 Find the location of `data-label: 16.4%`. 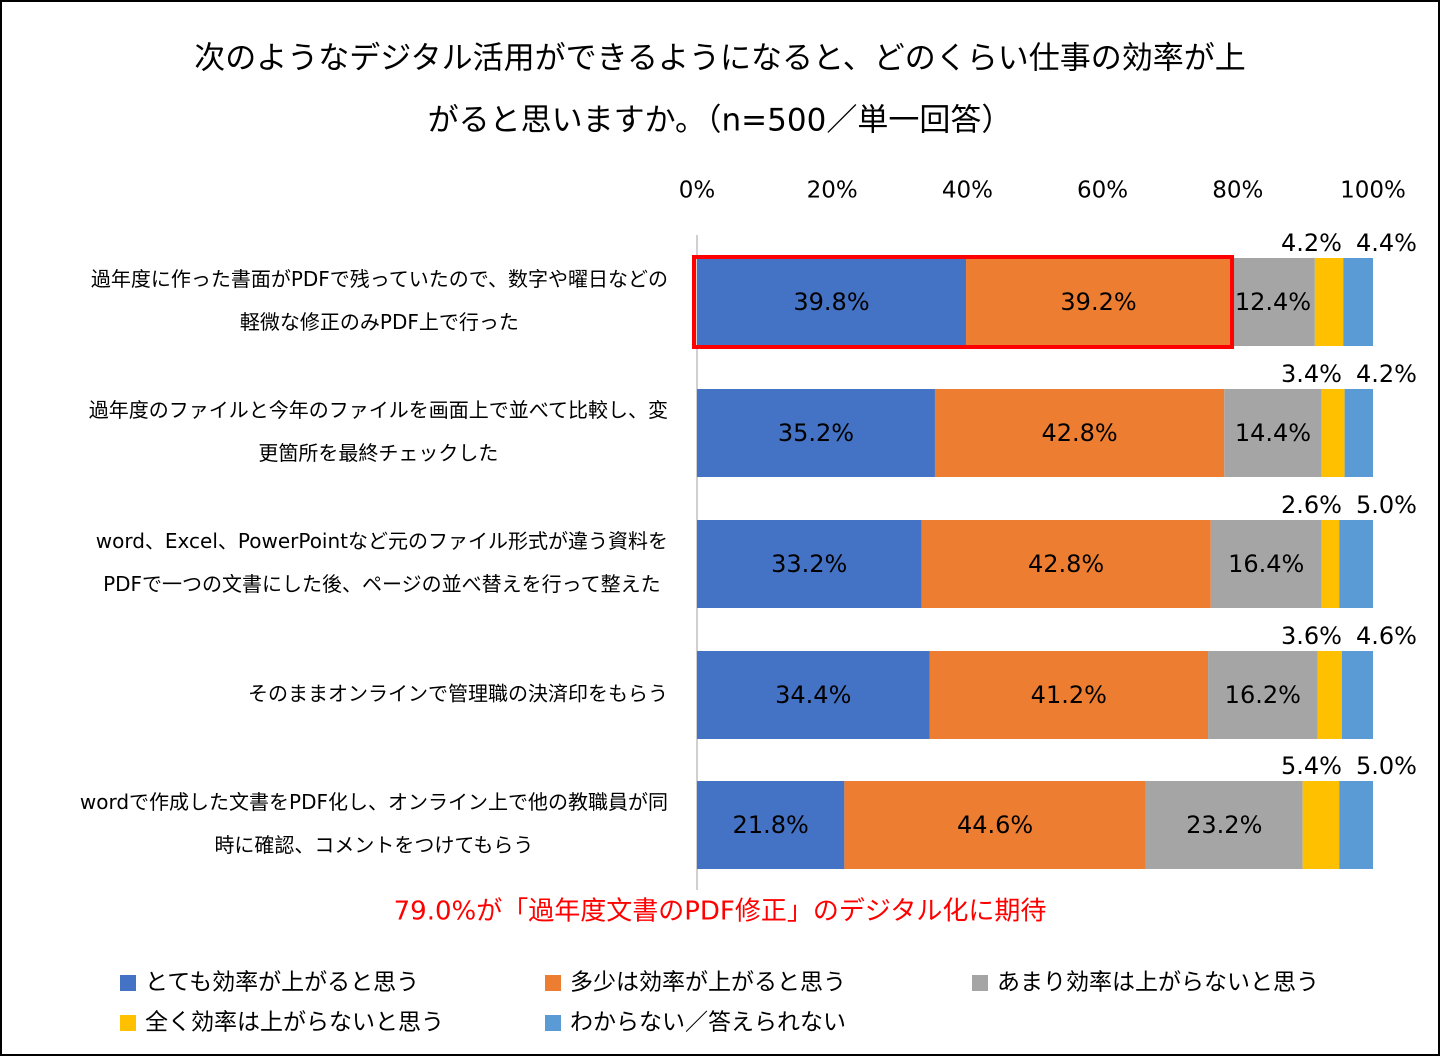

data-label: 16.4% is located at coordinates (1266, 564).